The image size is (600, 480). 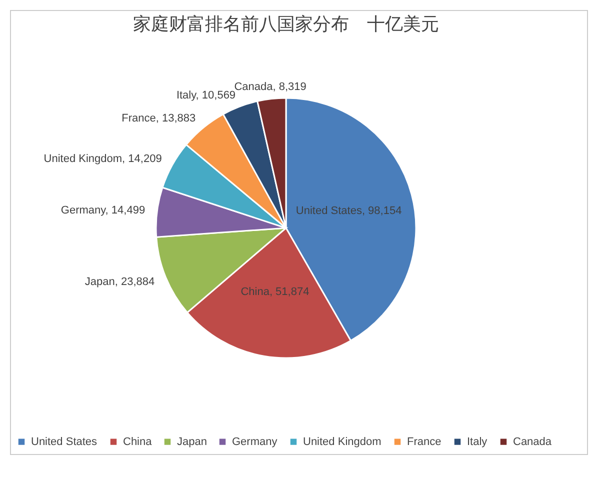 I want to click on category-label: Japan, 23,884, so click(x=119, y=282).